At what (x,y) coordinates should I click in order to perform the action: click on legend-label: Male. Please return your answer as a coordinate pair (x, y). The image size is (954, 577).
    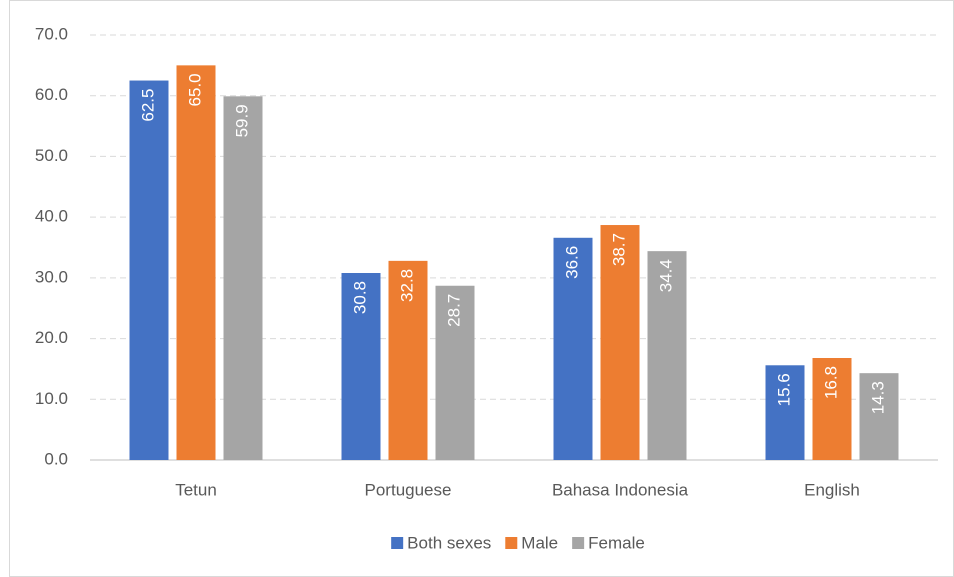
    Looking at the image, I should click on (539, 542).